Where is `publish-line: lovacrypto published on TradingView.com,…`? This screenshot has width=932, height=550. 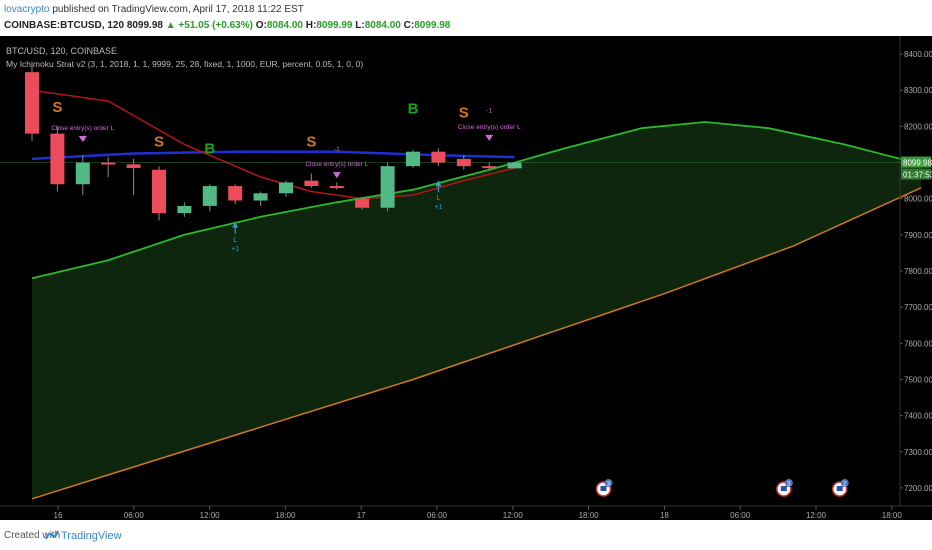 publish-line: lovacrypto published on TradingView.com,… is located at coordinates (154, 9).